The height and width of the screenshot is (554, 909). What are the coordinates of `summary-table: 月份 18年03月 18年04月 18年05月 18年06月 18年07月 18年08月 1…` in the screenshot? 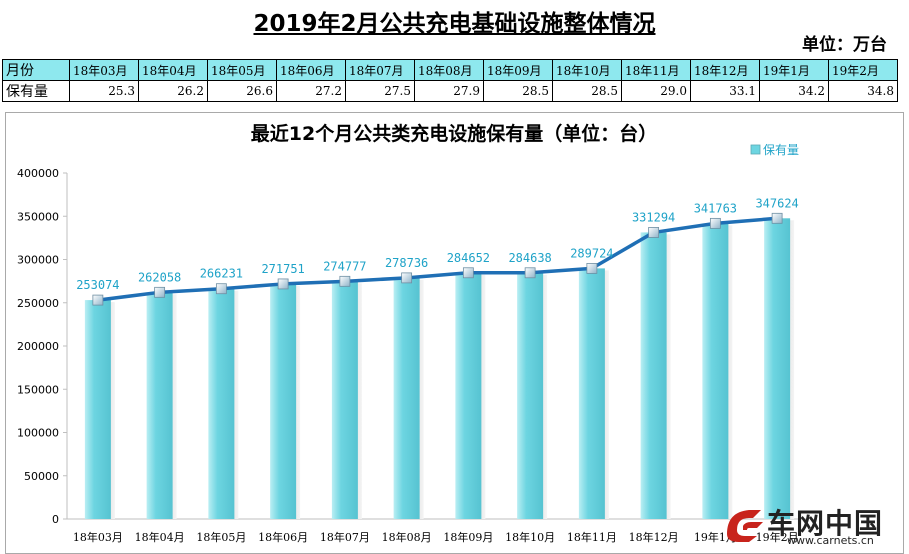 It's located at (450, 80).